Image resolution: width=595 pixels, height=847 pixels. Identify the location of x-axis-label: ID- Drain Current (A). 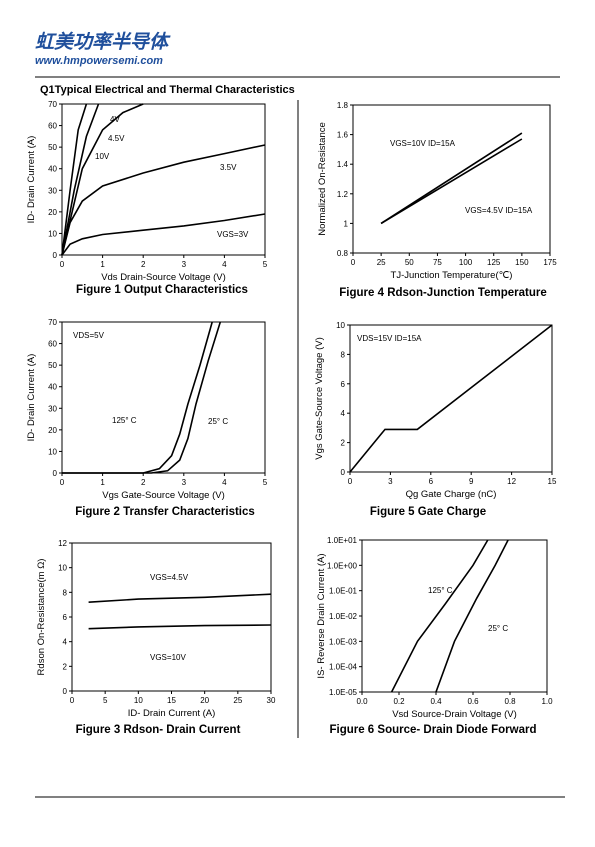
(172, 713).